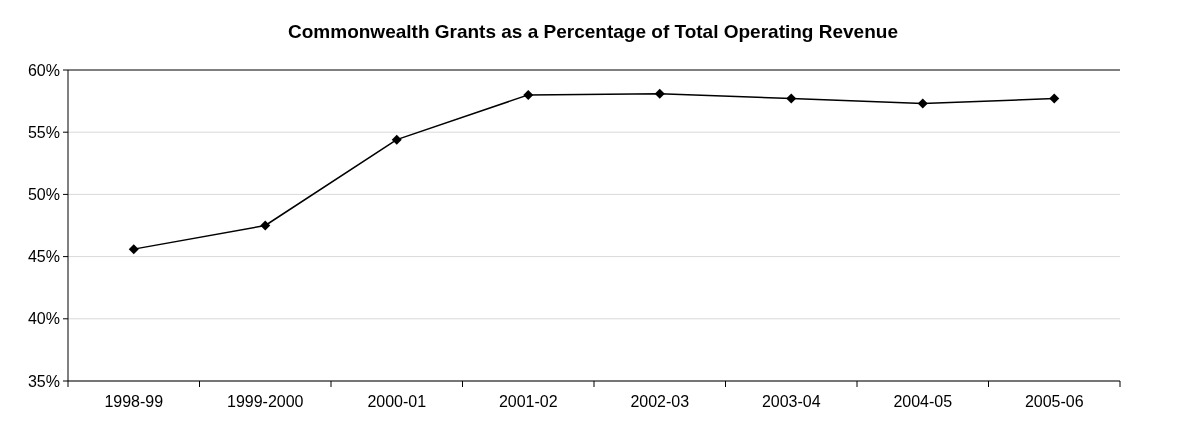 Image resolution: width=1186 pixels, height=423 pixels. Describe the element at coordinates (528, 401) in the screenshot. I see `x-tick-label: 2001-02` at that location.